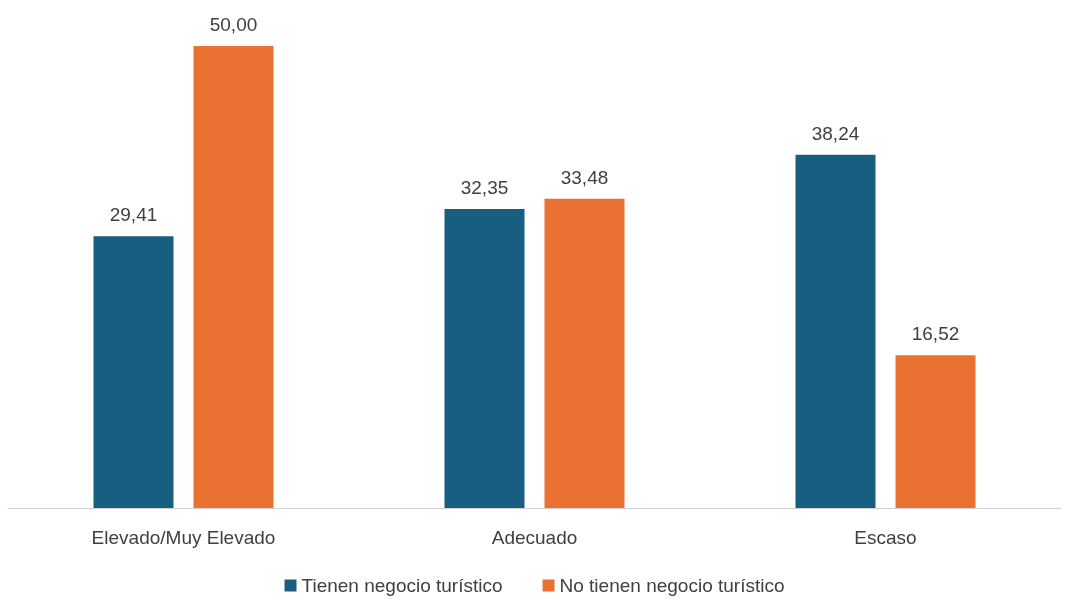  What do you see at coordinates (672, 585) in the screenshot?
I see `legend-label: No tienen negocio turístico` at bounding box center [672, 585].